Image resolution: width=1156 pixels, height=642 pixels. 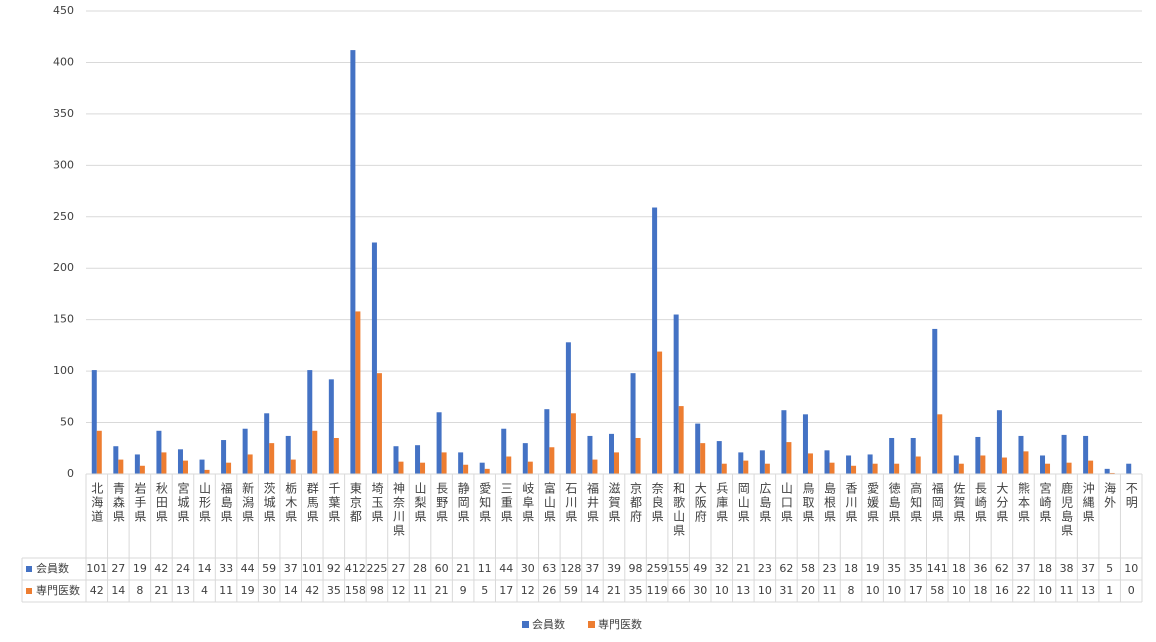 I want to click on category-label: 大阪府, so click(x=700, y=503).